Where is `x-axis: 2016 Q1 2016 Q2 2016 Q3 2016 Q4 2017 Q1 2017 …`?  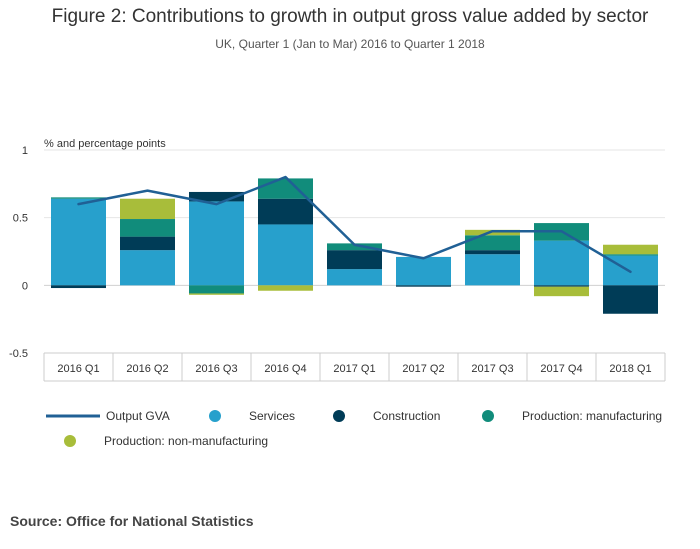
x-axis: 2016 Q1 2016 Q2 2016 Q3 2016 Q4 2017 Q1 2017 … is located at coordinates (354, 367).